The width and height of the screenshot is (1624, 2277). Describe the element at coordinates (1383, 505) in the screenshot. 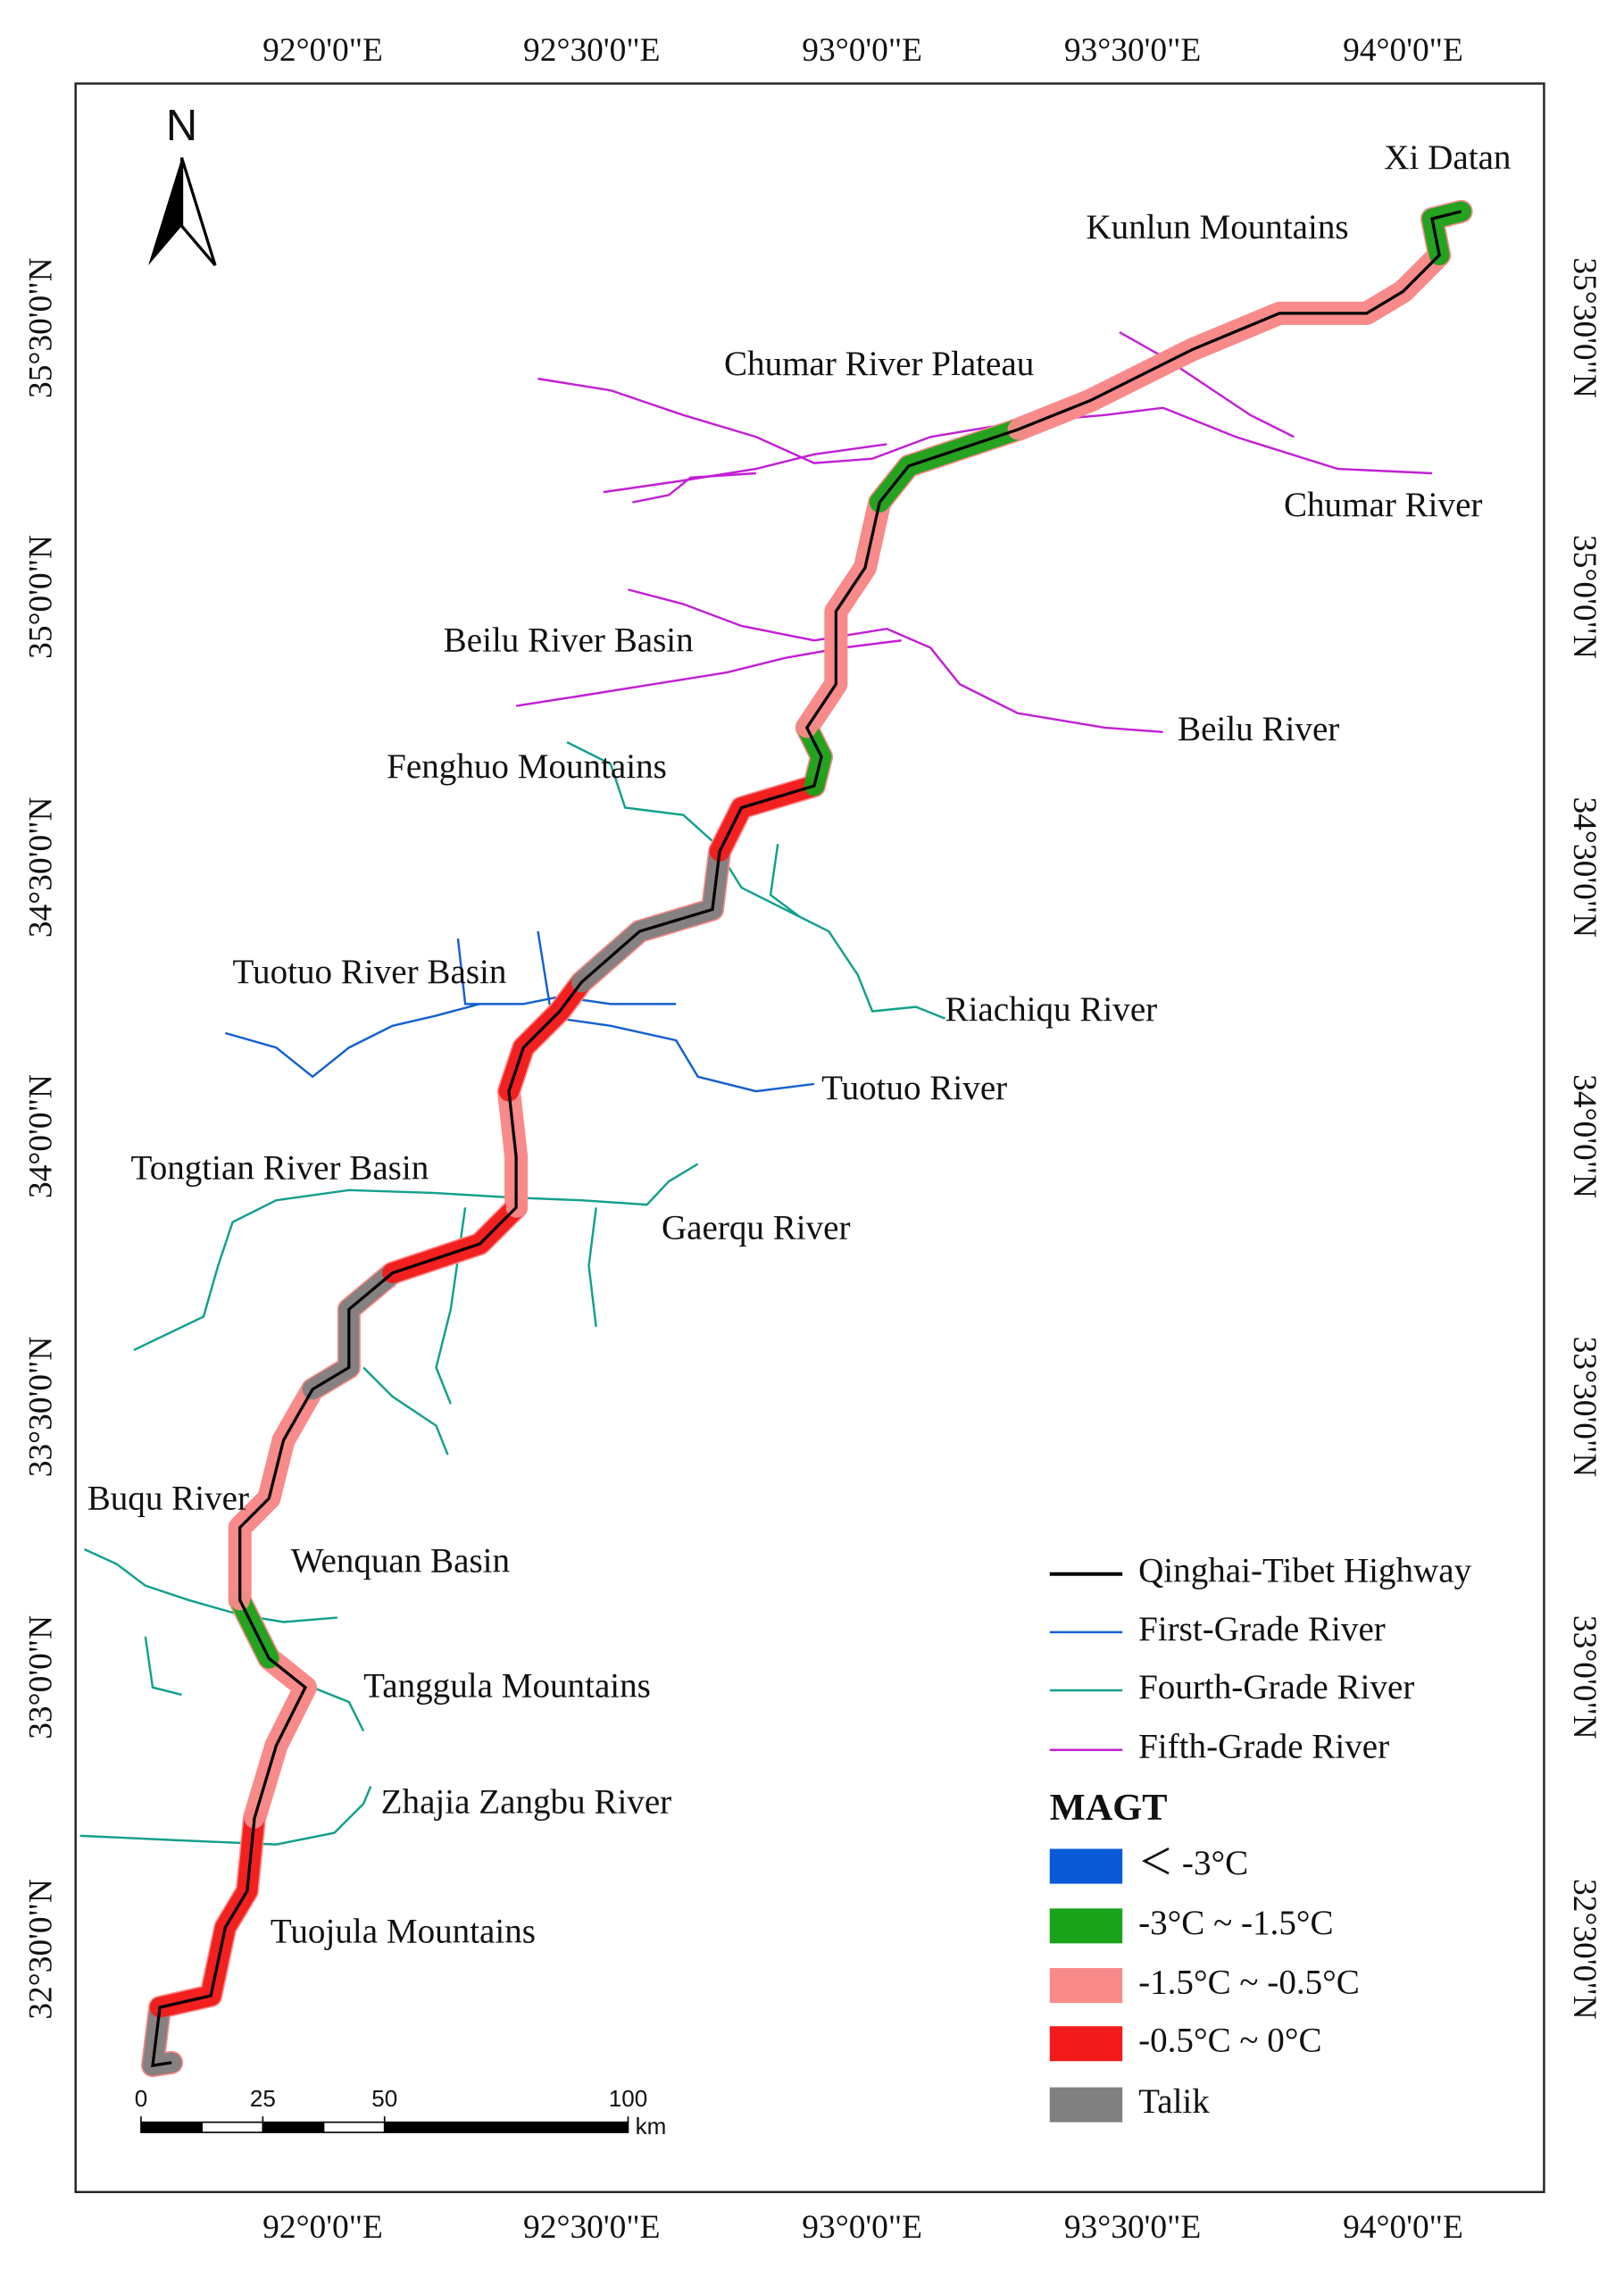

I see `place-label: Chumar River` at that location.